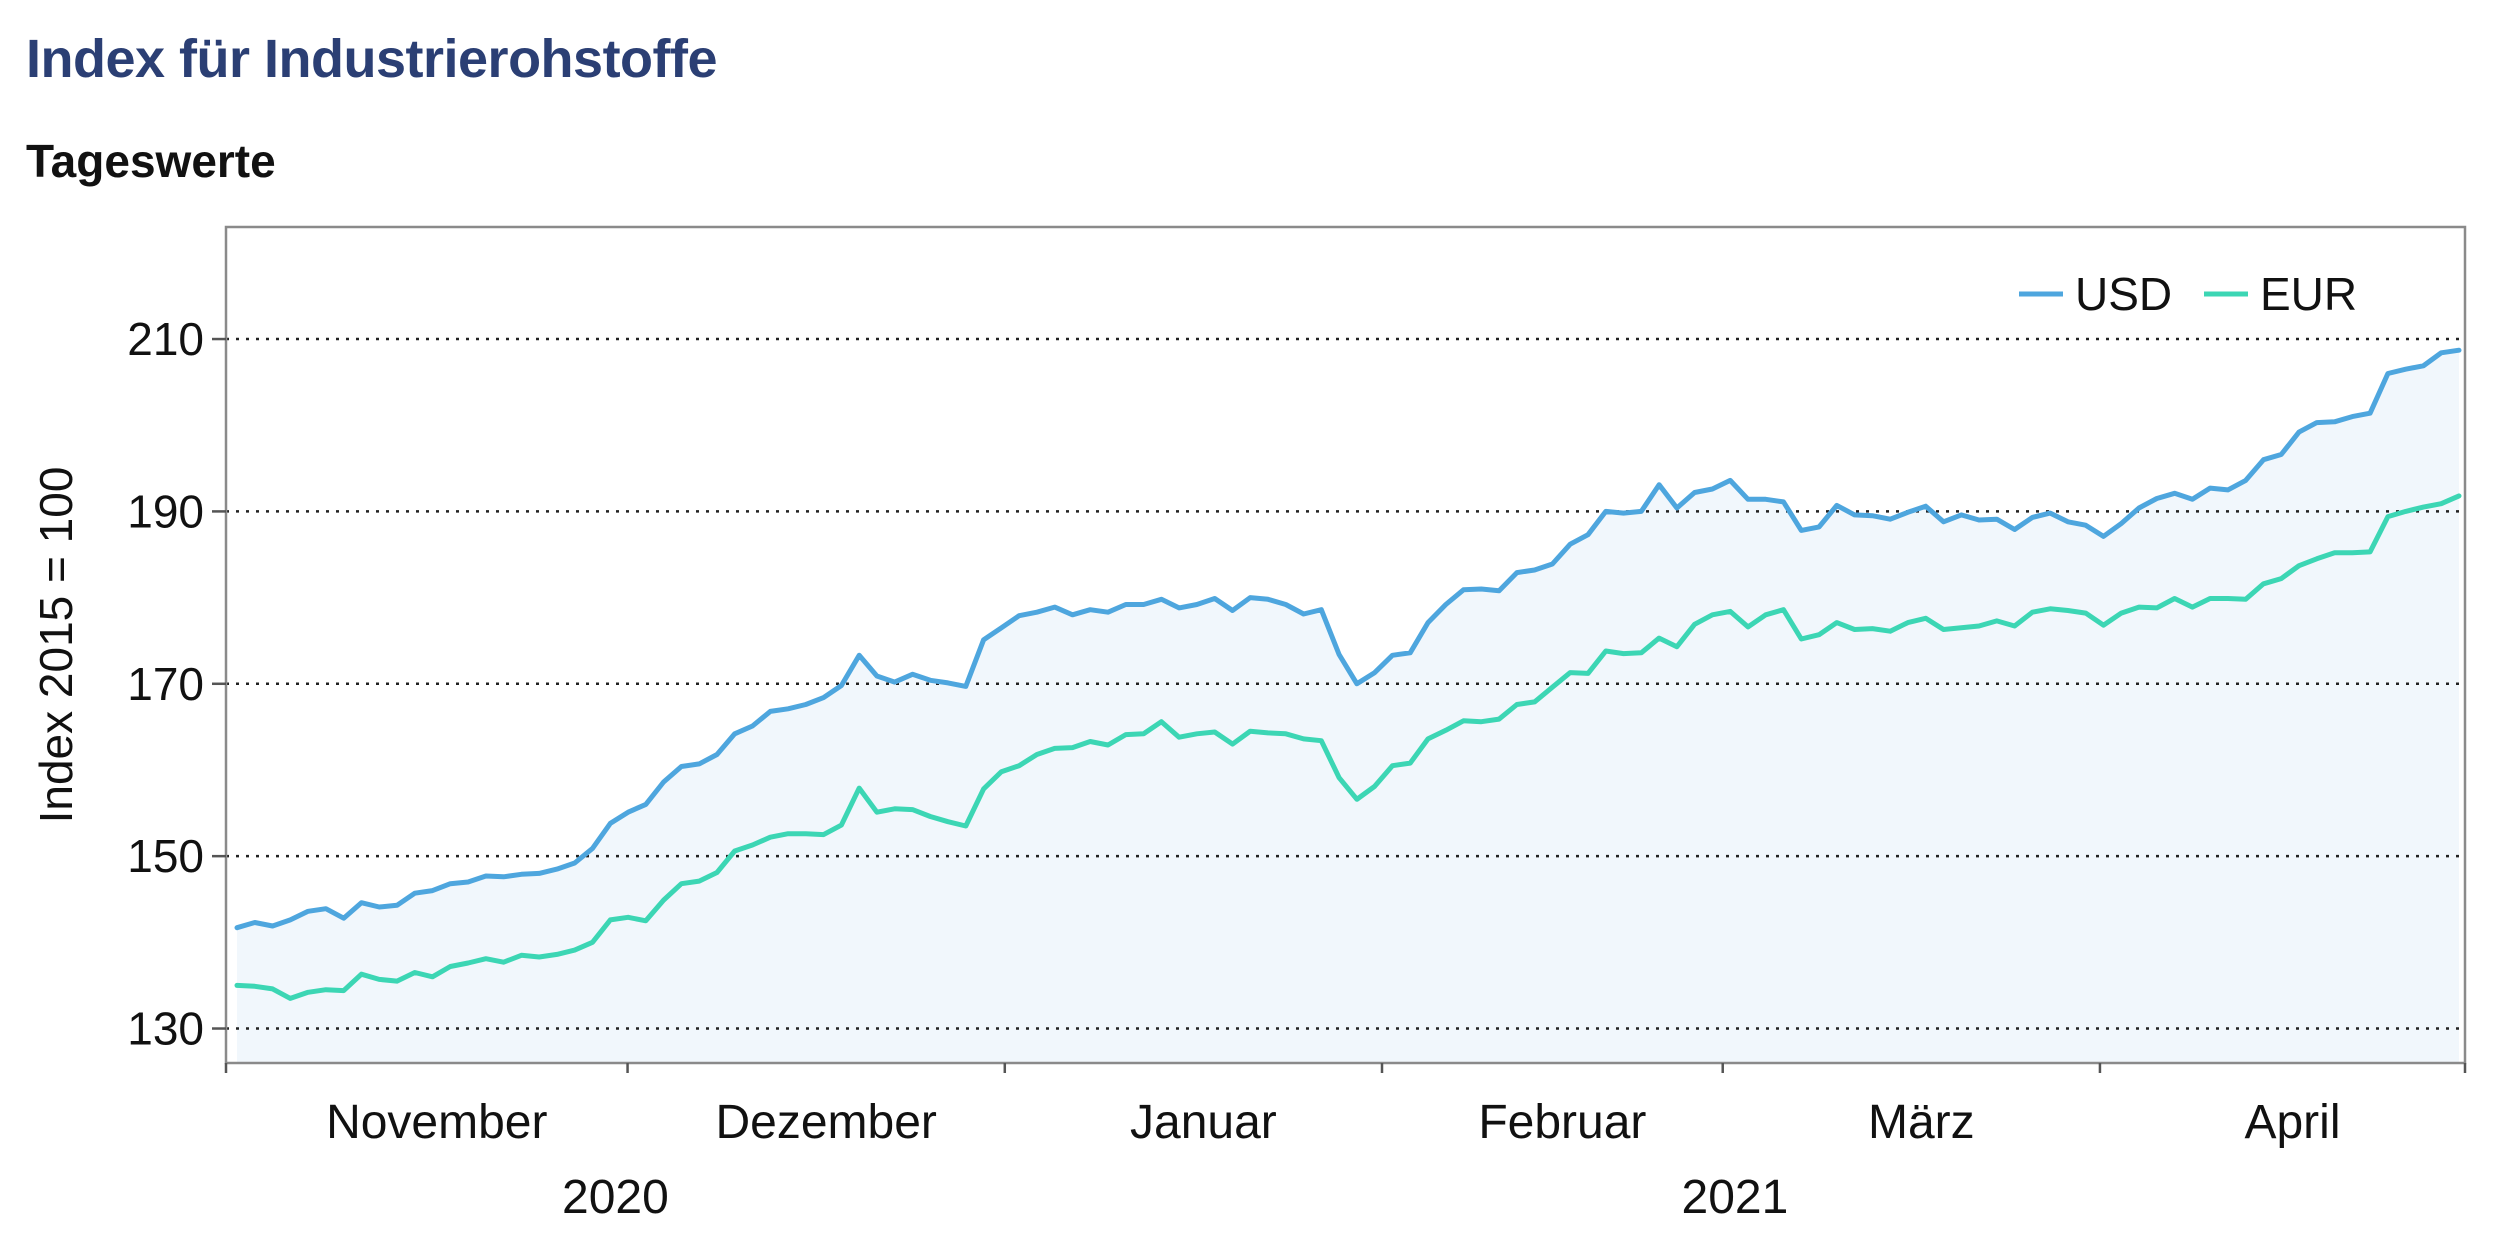 This screenshot has width=2500, height=1250. What do you see at coordinates (1562, 1122) in the screenshot?
I see `x-month-label: Februar` at bounding box center [1562, 1122].